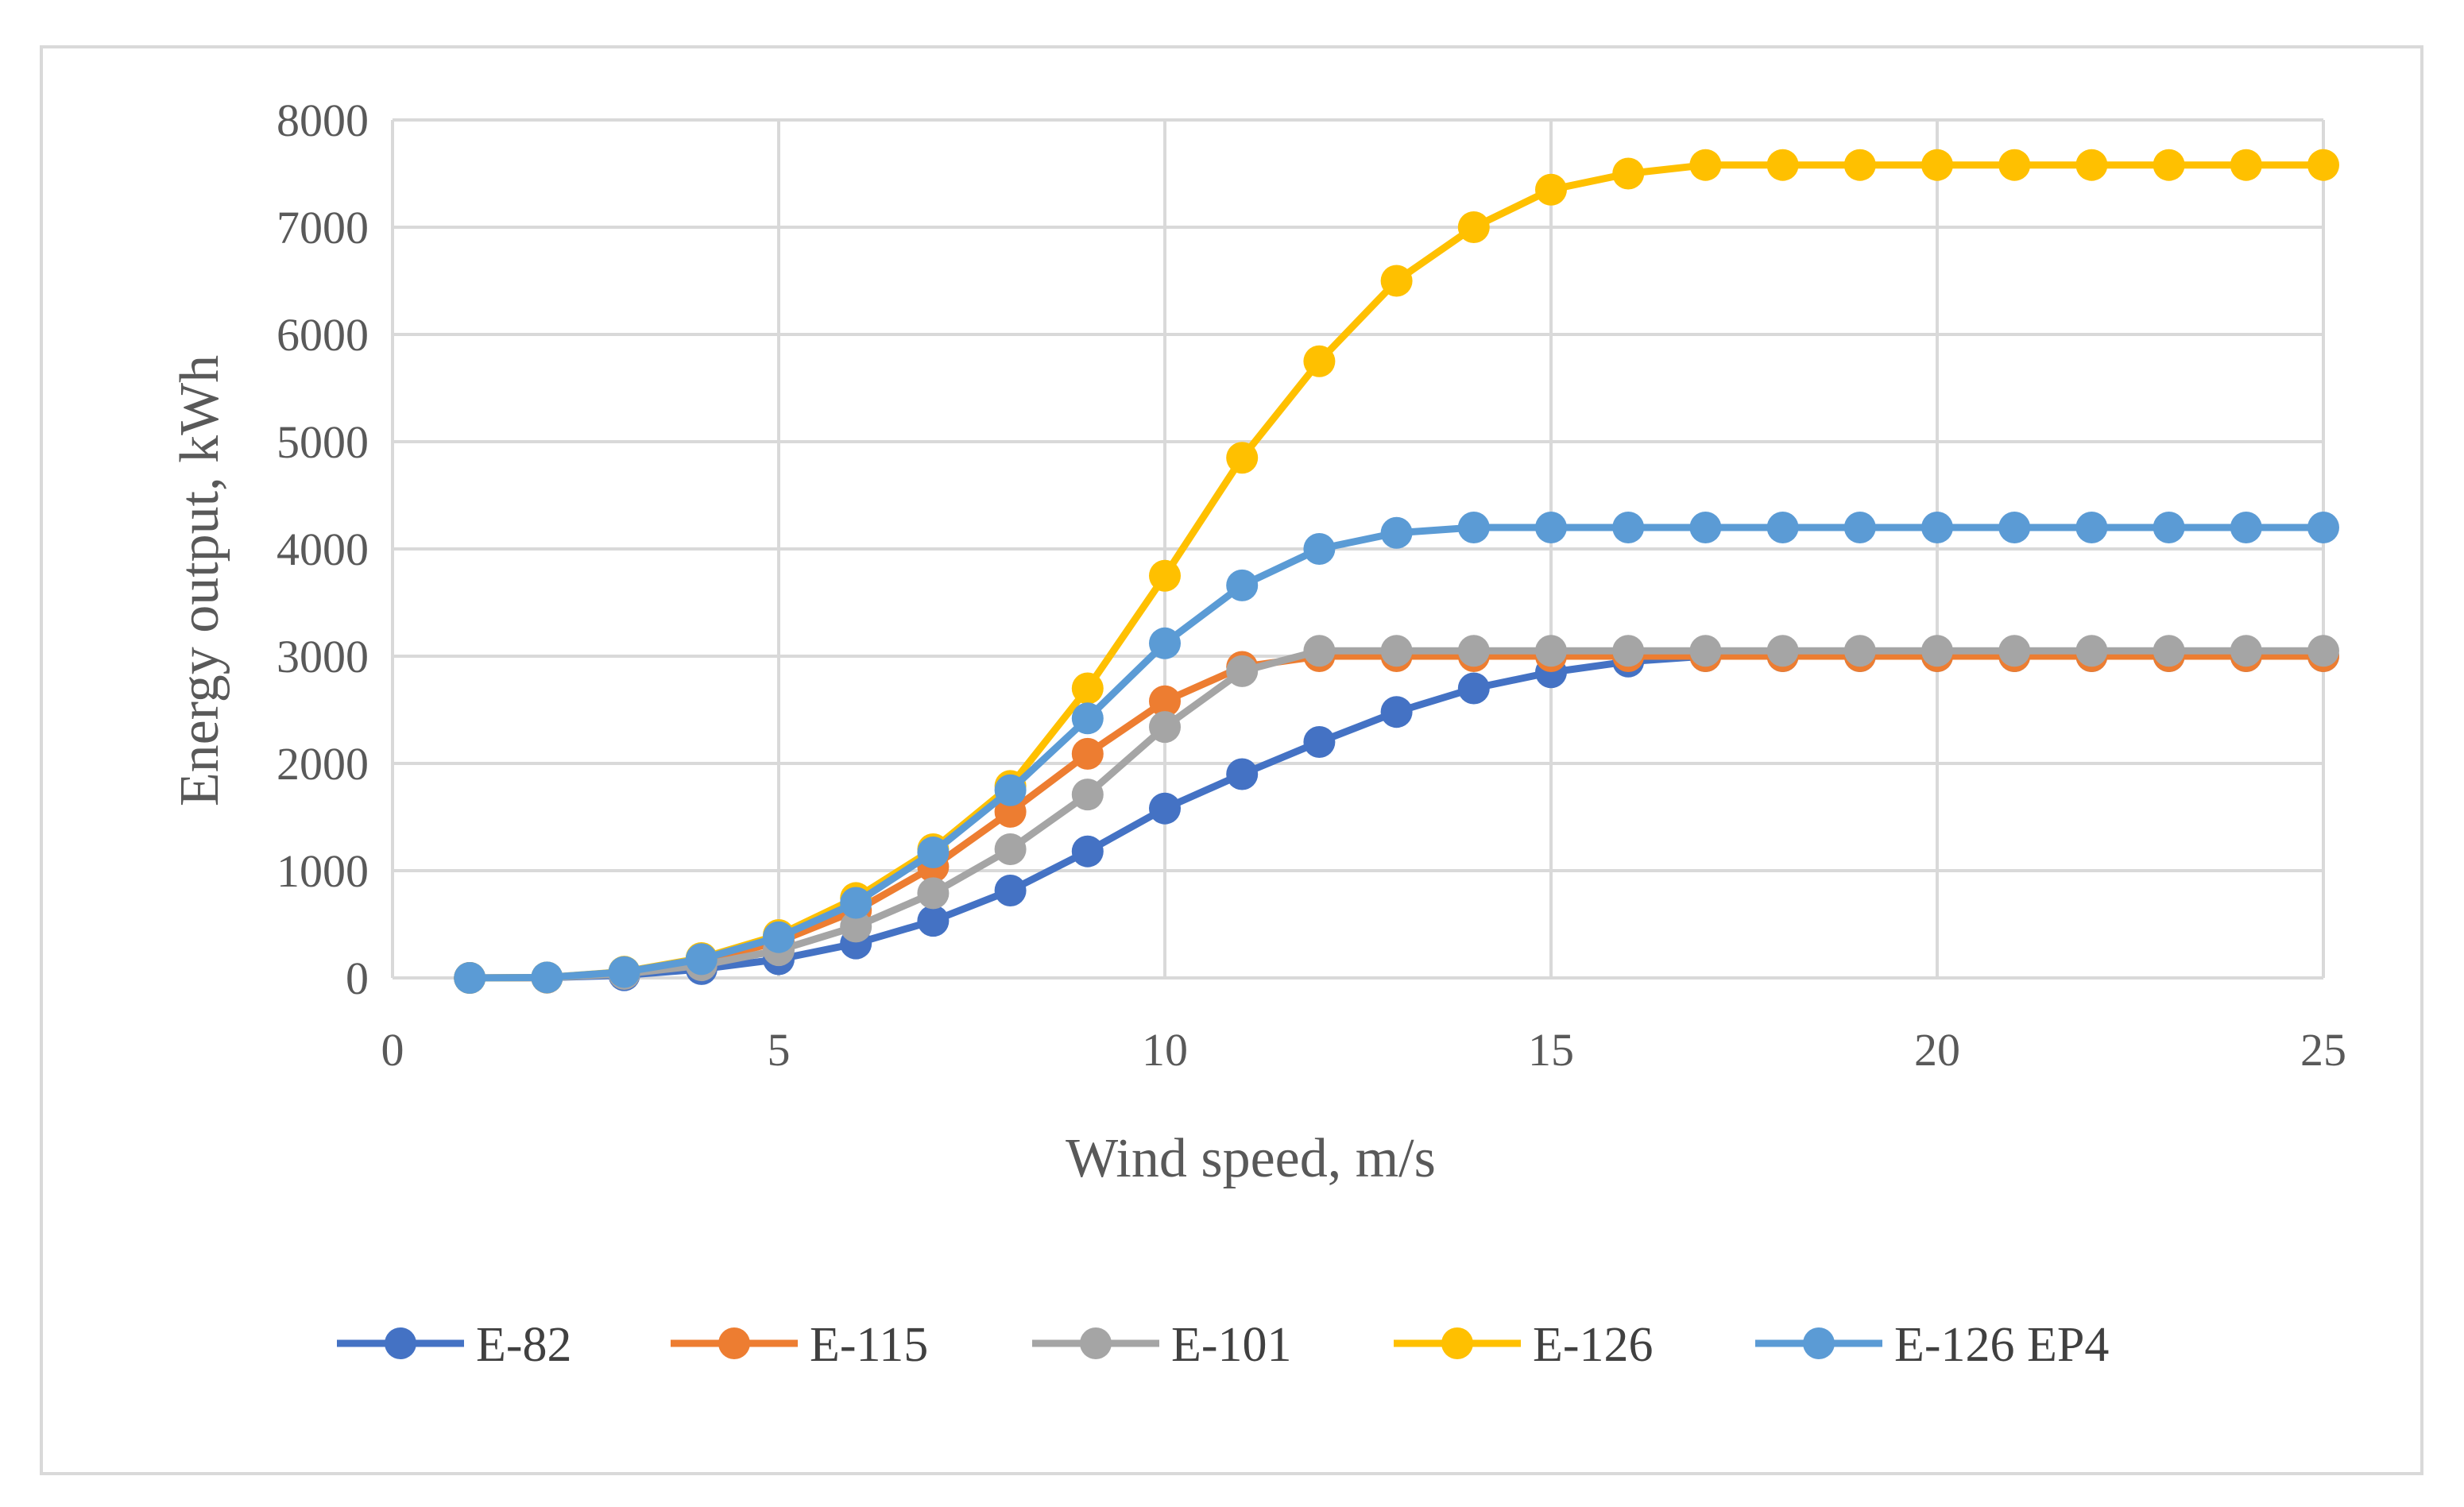 This screenshot has height=1507, width=2464. I want to click on legend-label: E-101, so click(1231, 1345).